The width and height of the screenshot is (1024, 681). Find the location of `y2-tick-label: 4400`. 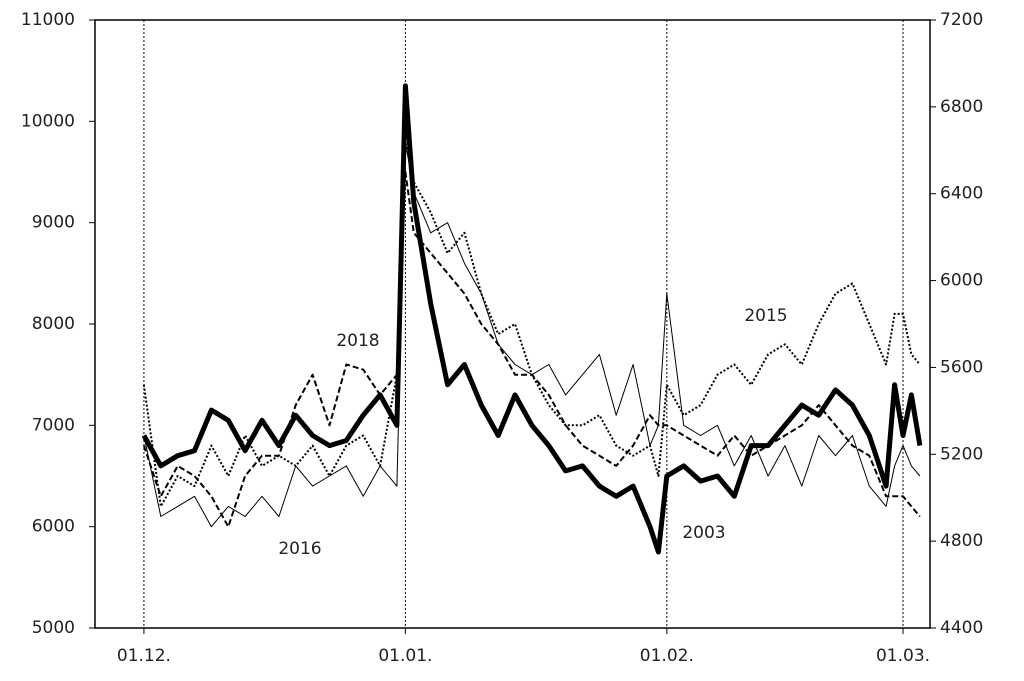

y2-tick-label: 4400 is located at coordinates (961, 628).